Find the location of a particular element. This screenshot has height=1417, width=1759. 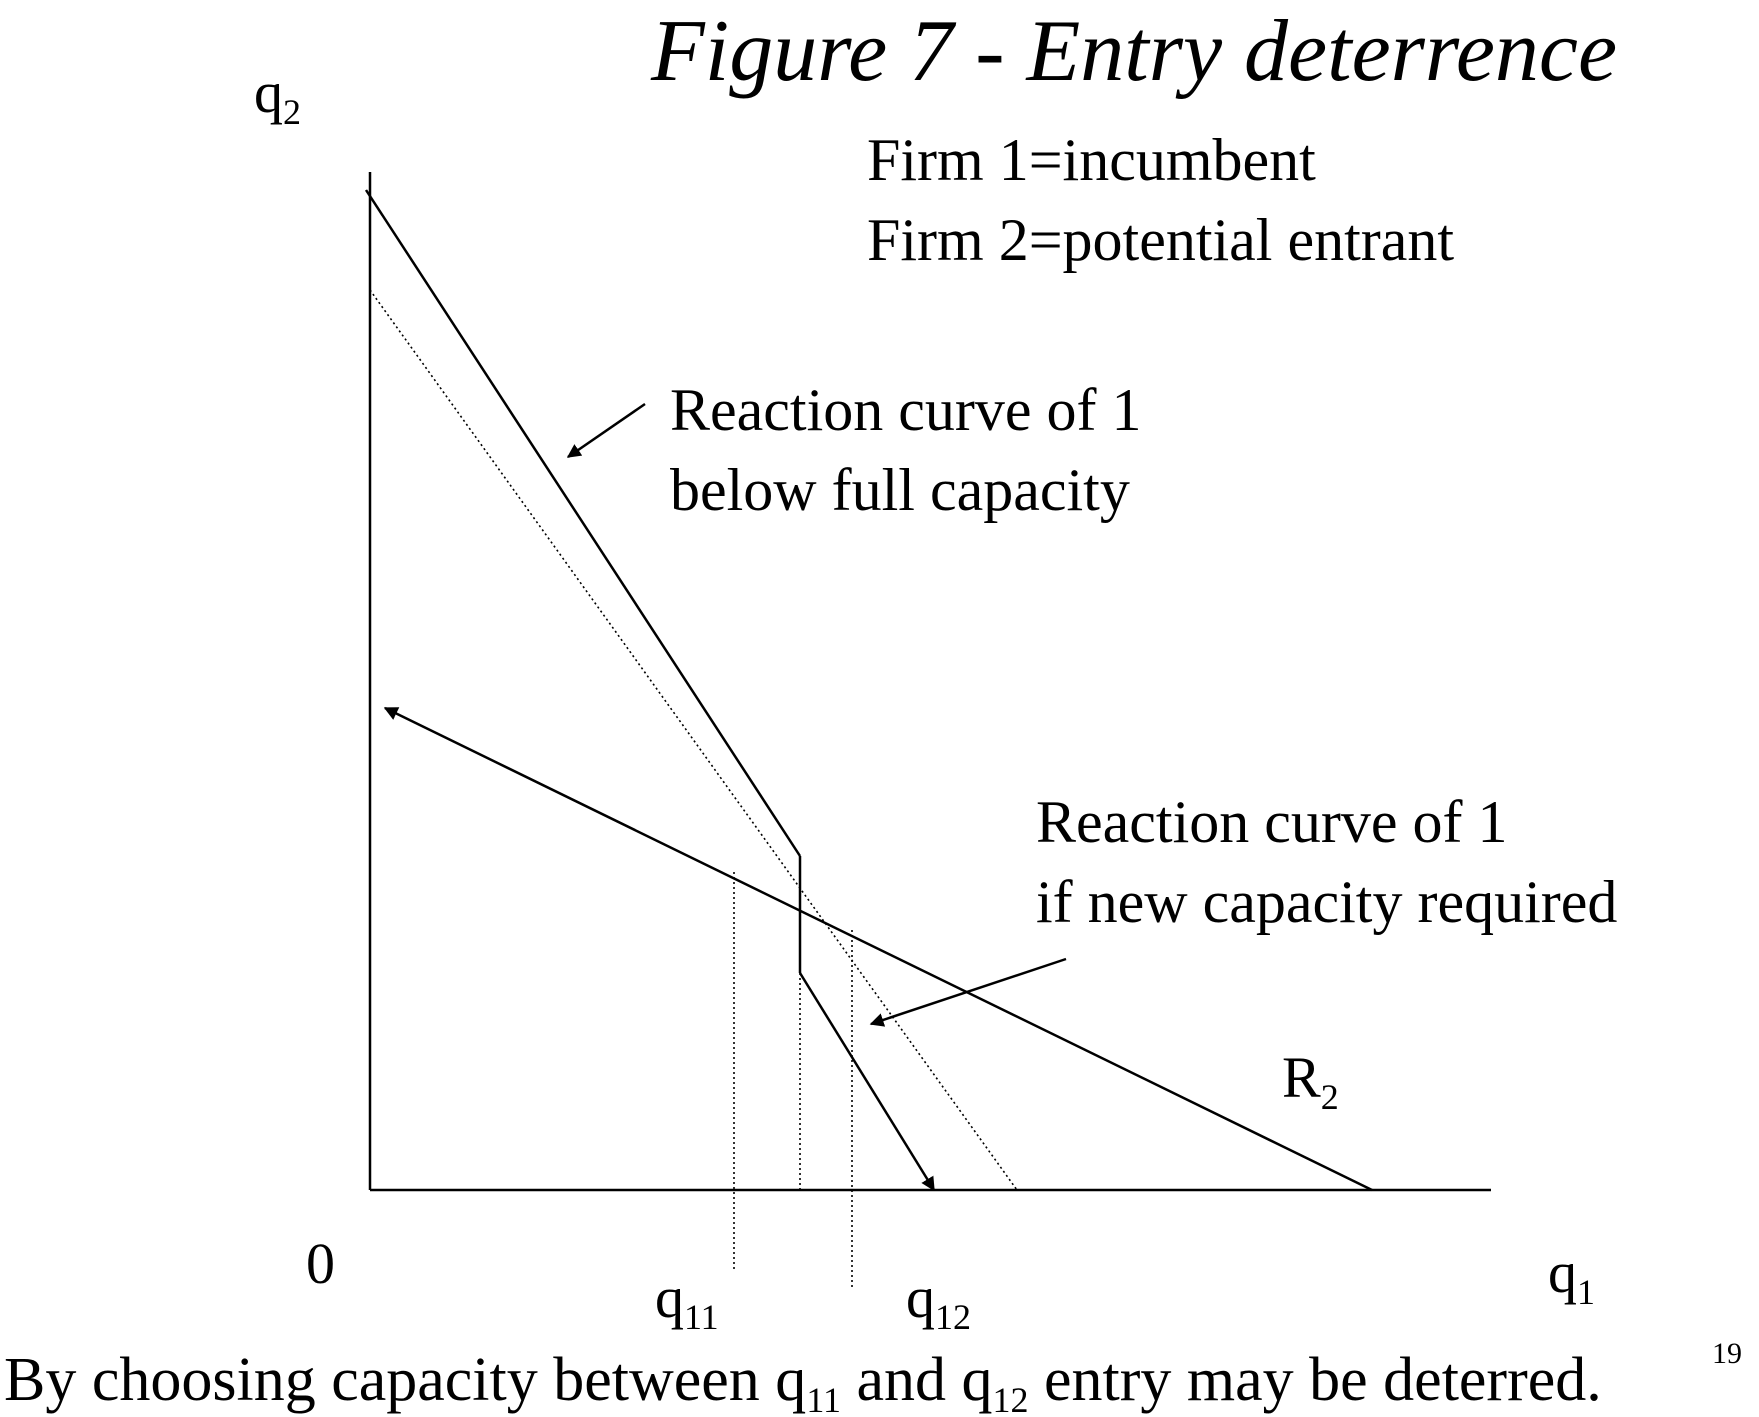

below-full-capacity-label-line1: Reaction curve of 1 is located at coordinates (905, 410).